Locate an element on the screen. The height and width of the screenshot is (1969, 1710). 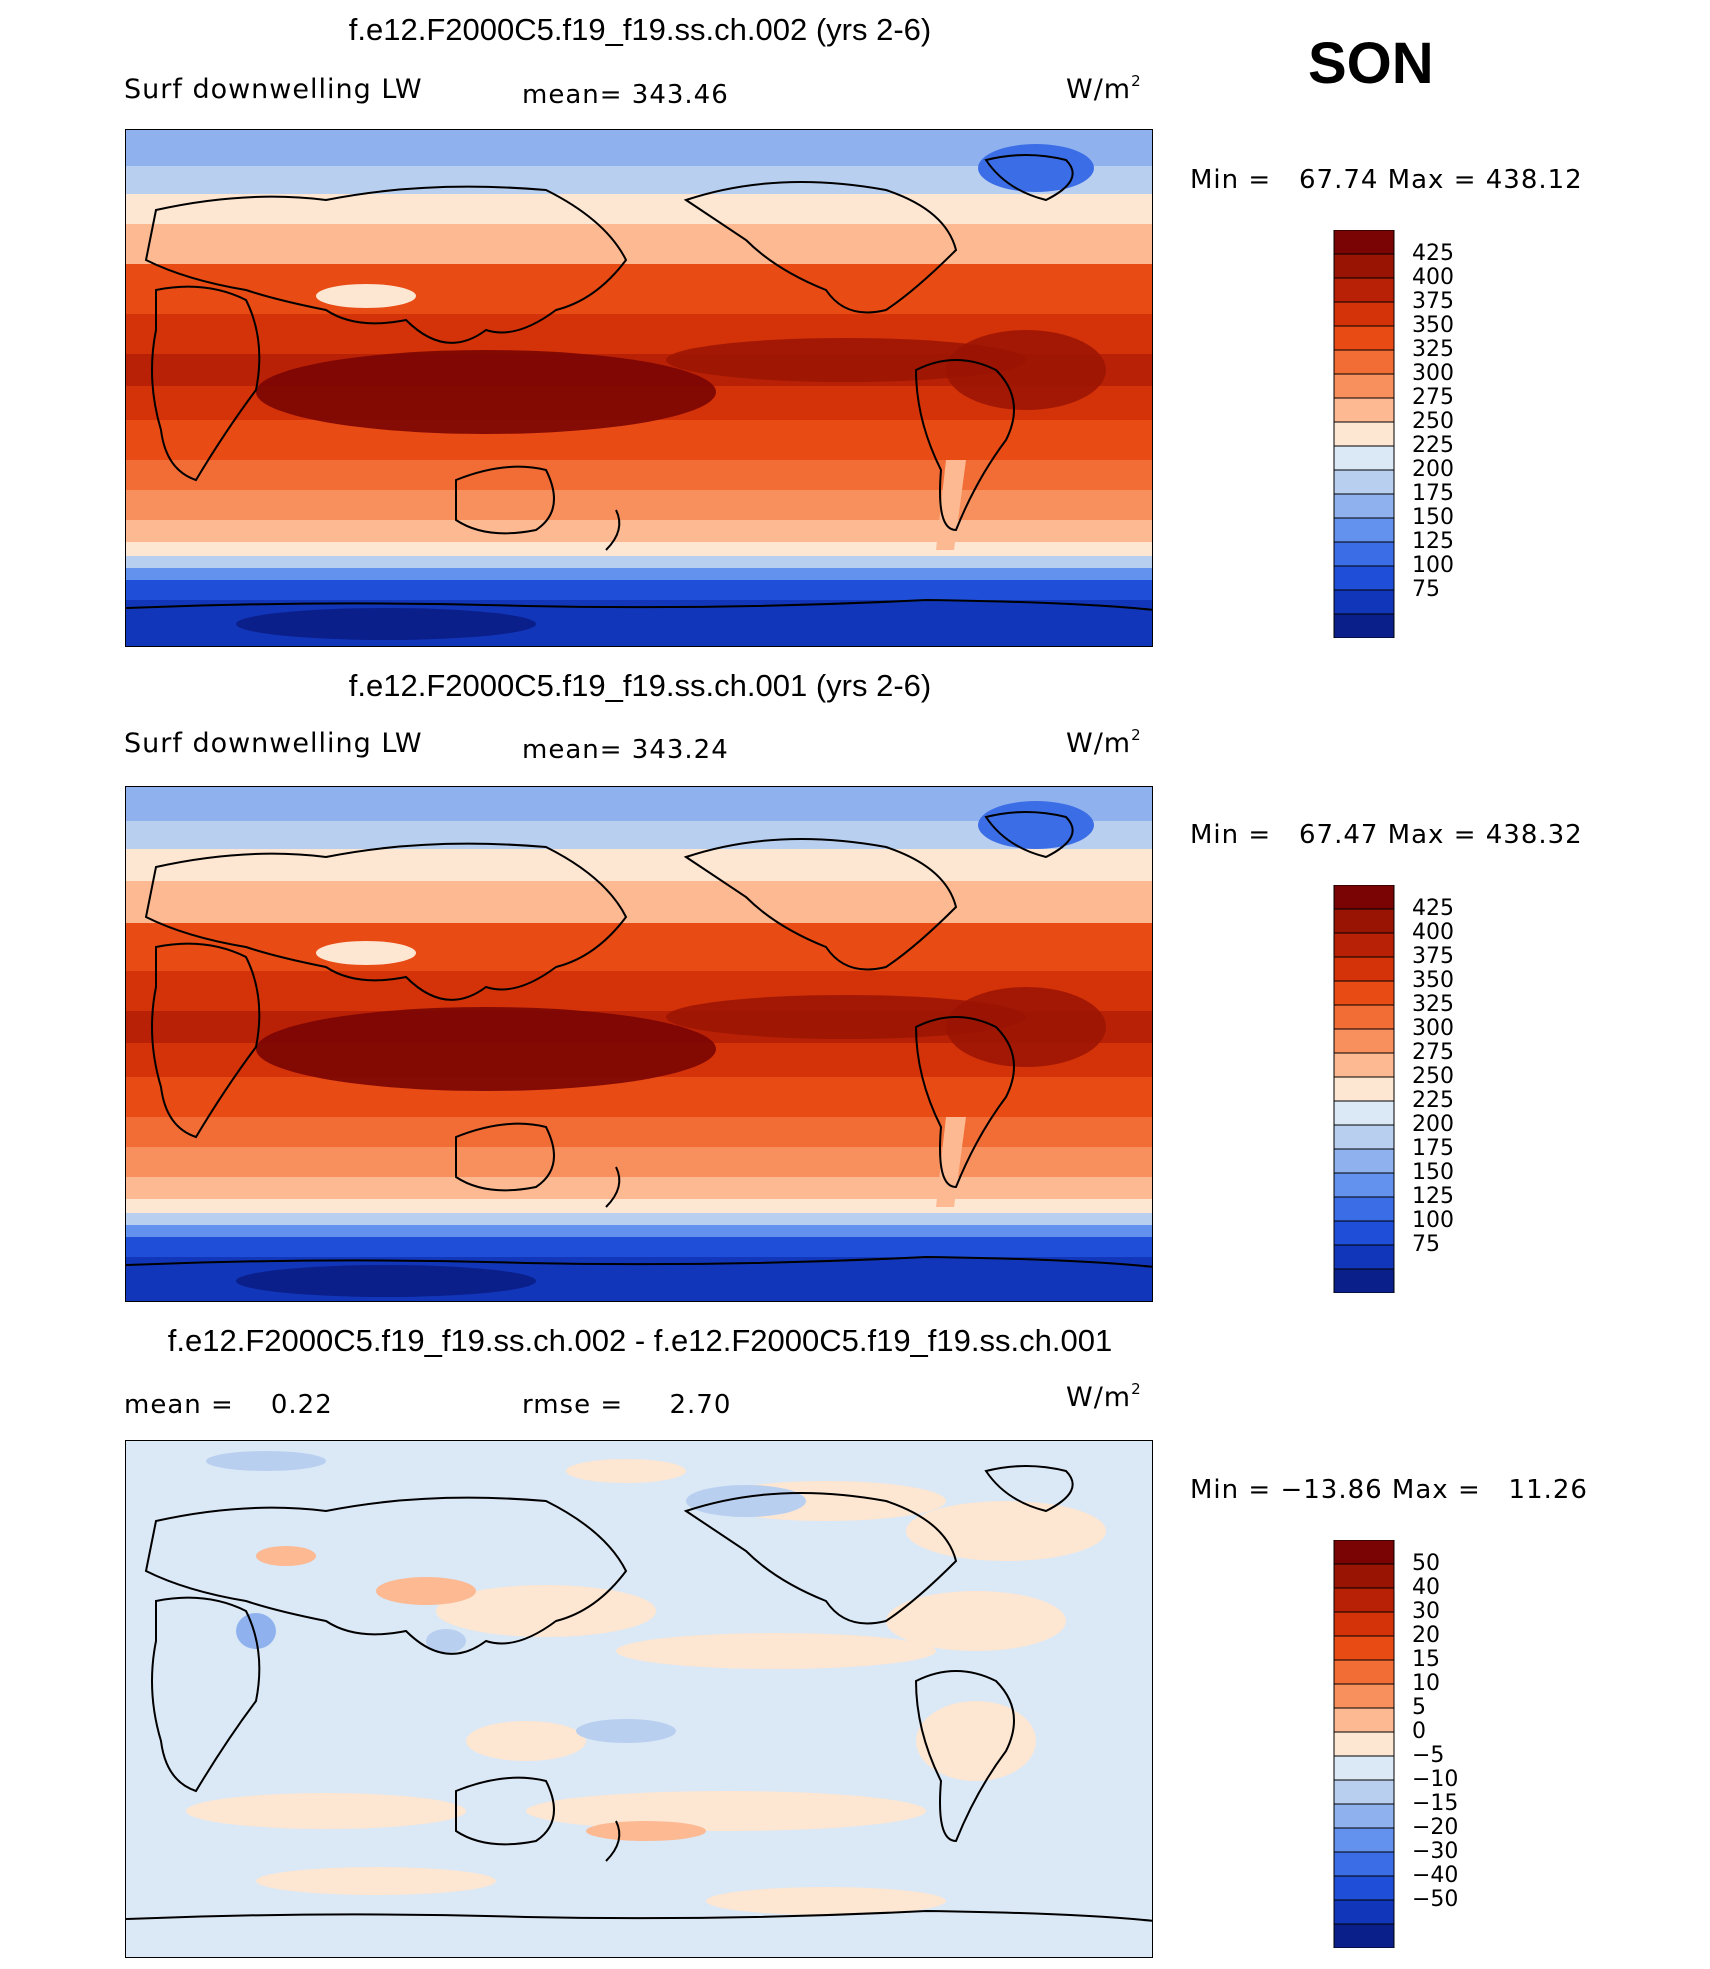
panel-1-mean-label: mean= 343.46 is located at coordinates (625, 95).